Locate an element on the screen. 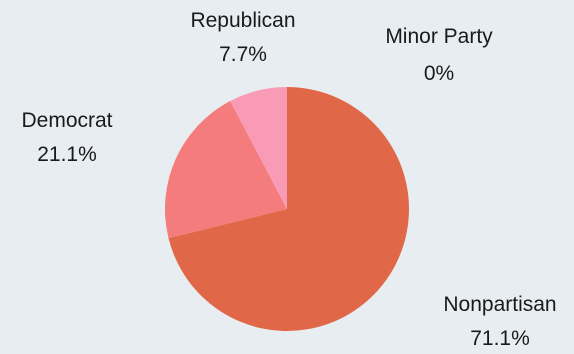 This screenshot has width=574, height=354. slice-republican is located at coordinates (258, 148).